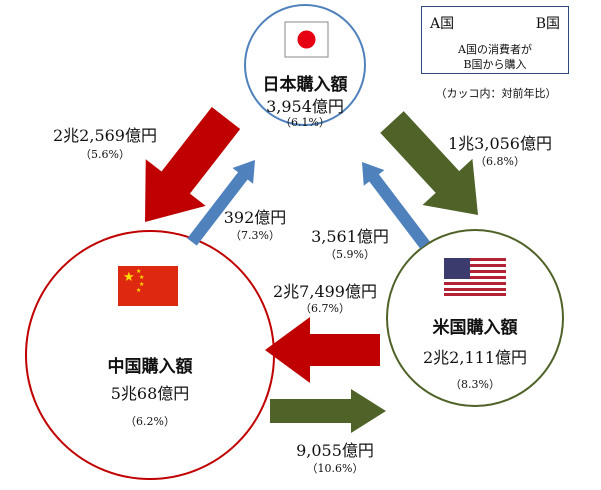 The width and height of the screenshot is (601, 490). What do you see at coordinates (328, 411) in the screenshot?
I see `china-to-usa-arrow` at bounding box center [328, 411].